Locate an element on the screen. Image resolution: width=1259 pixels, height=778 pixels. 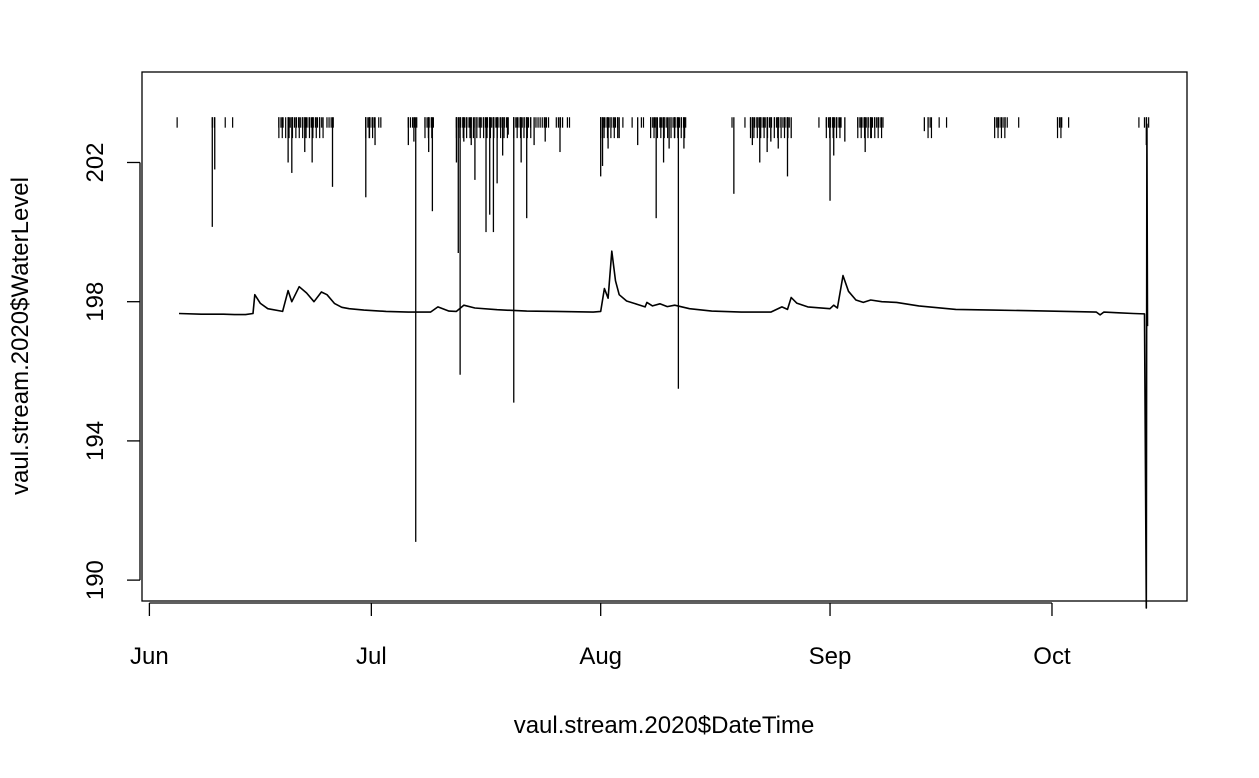
x-axis-title: vaul.stream.2020$DateTime is located at coordinates (664, 725).